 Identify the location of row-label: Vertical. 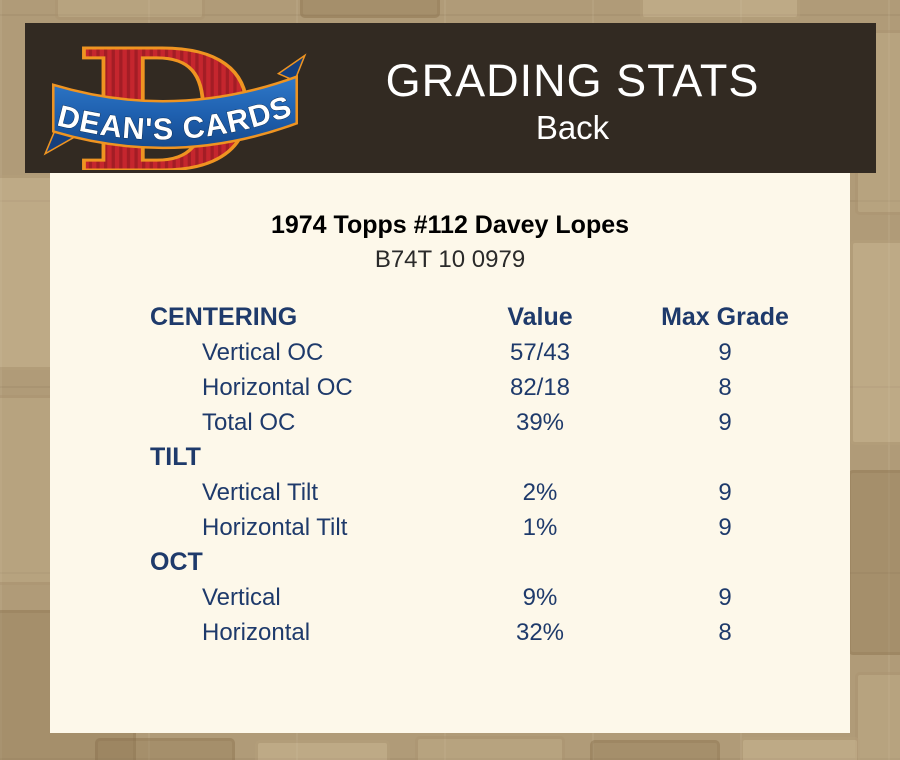
(241, 597).